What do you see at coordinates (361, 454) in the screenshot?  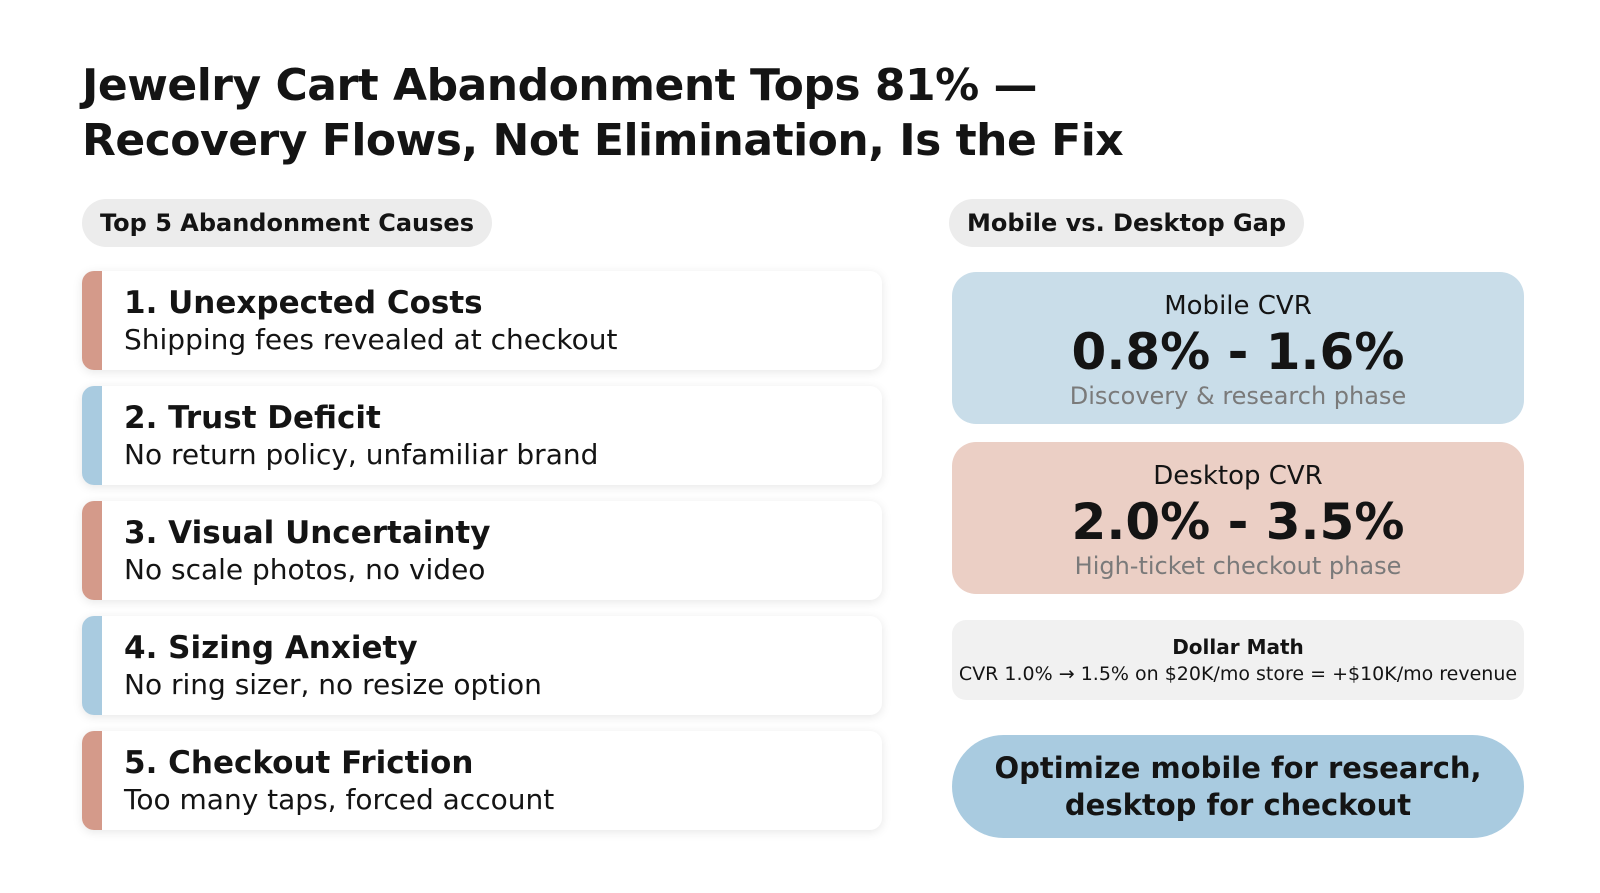 I see `cause-description: No return policy, unfamiliar brand` at bounding box center [361, 454].